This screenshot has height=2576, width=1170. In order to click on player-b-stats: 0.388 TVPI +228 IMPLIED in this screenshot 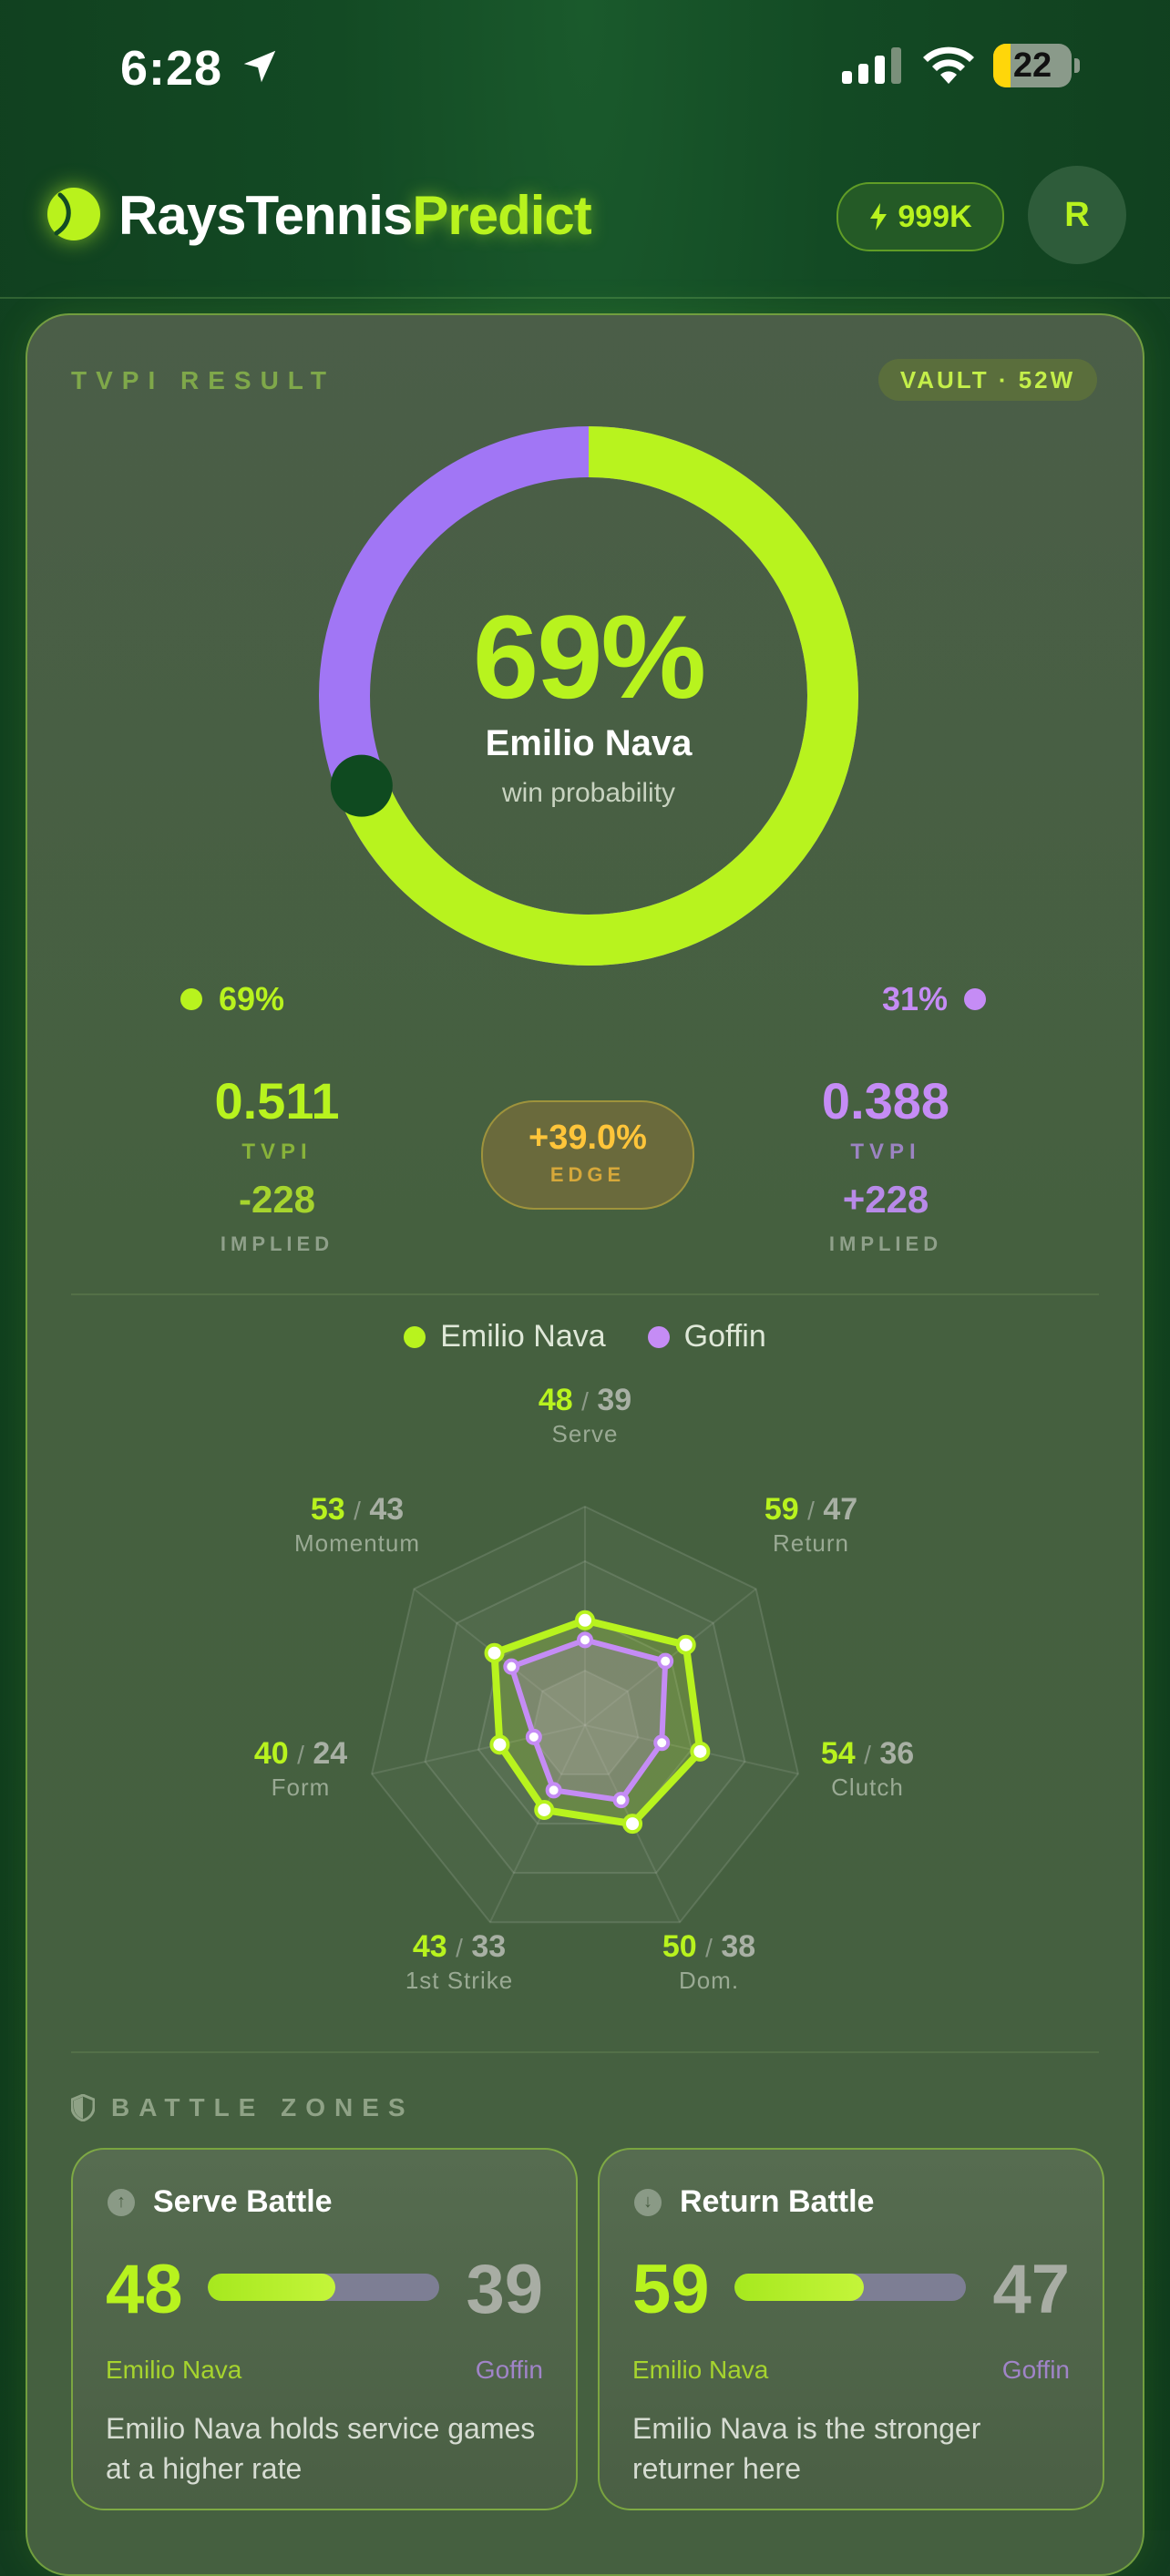, I will do `click(886, 1163)`.